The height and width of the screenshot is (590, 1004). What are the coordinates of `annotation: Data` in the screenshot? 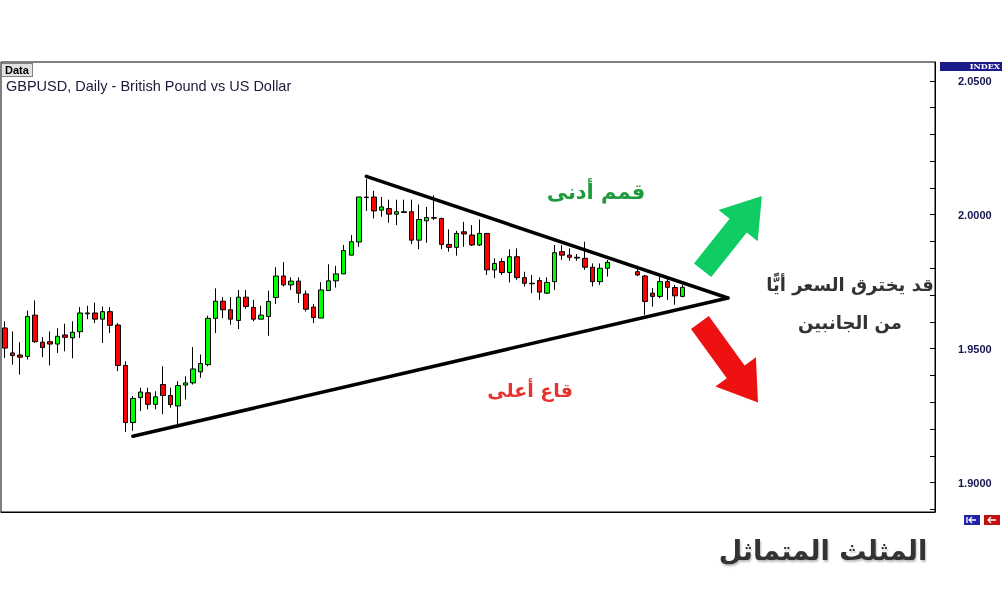 It's located at (17, 70).